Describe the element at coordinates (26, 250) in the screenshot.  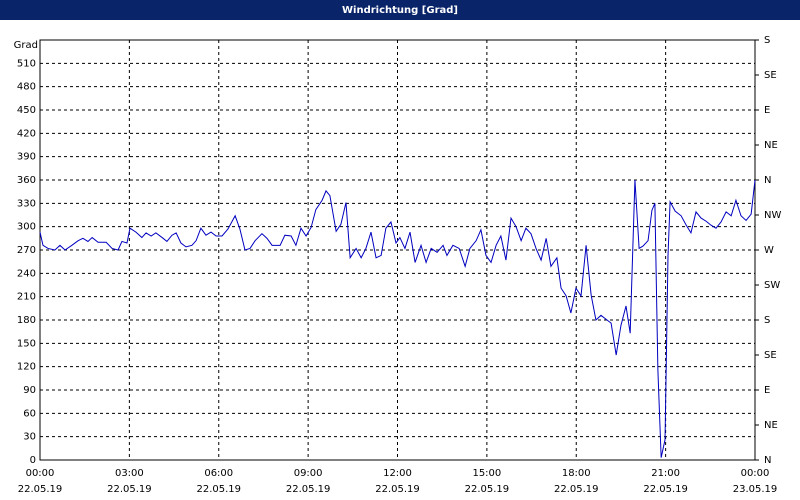
I see `y-tick-label: 270` at that location.